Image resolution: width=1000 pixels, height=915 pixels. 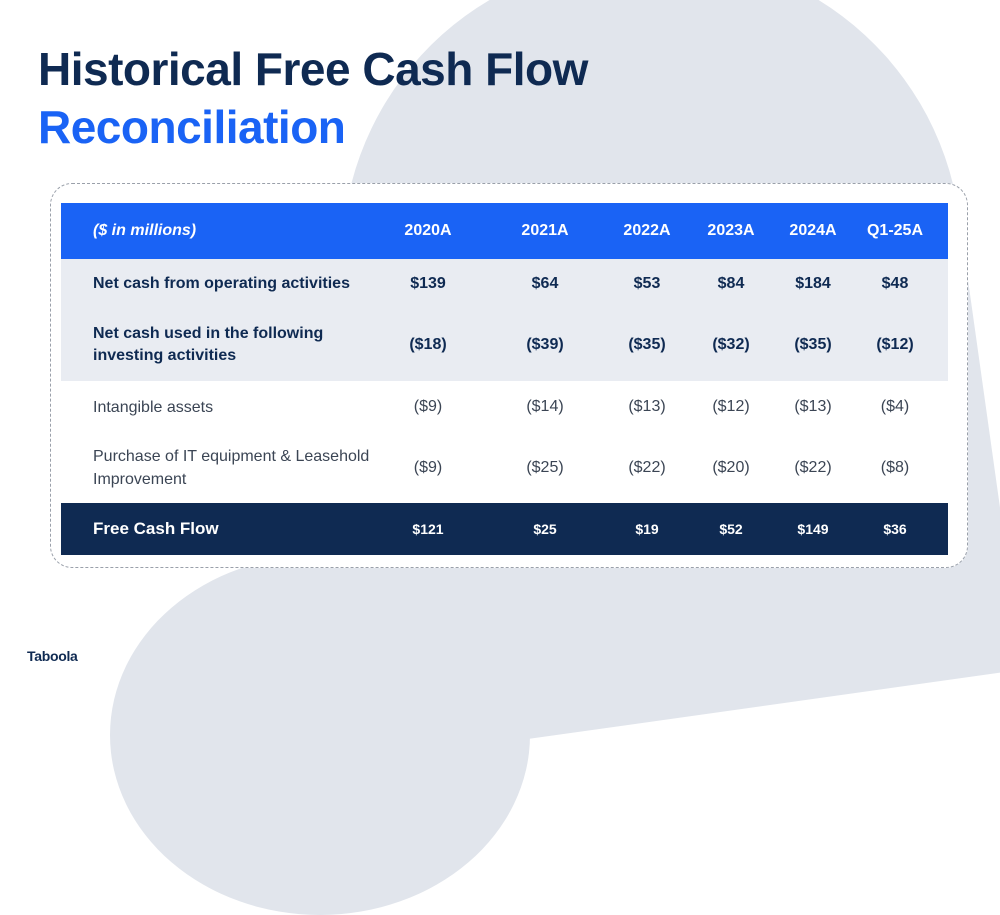 What do you see at coordinates (313, 69) in the screenshot?
I see `title-line-1: Historical Free Cash Flow` at bounding box center [313, 69].